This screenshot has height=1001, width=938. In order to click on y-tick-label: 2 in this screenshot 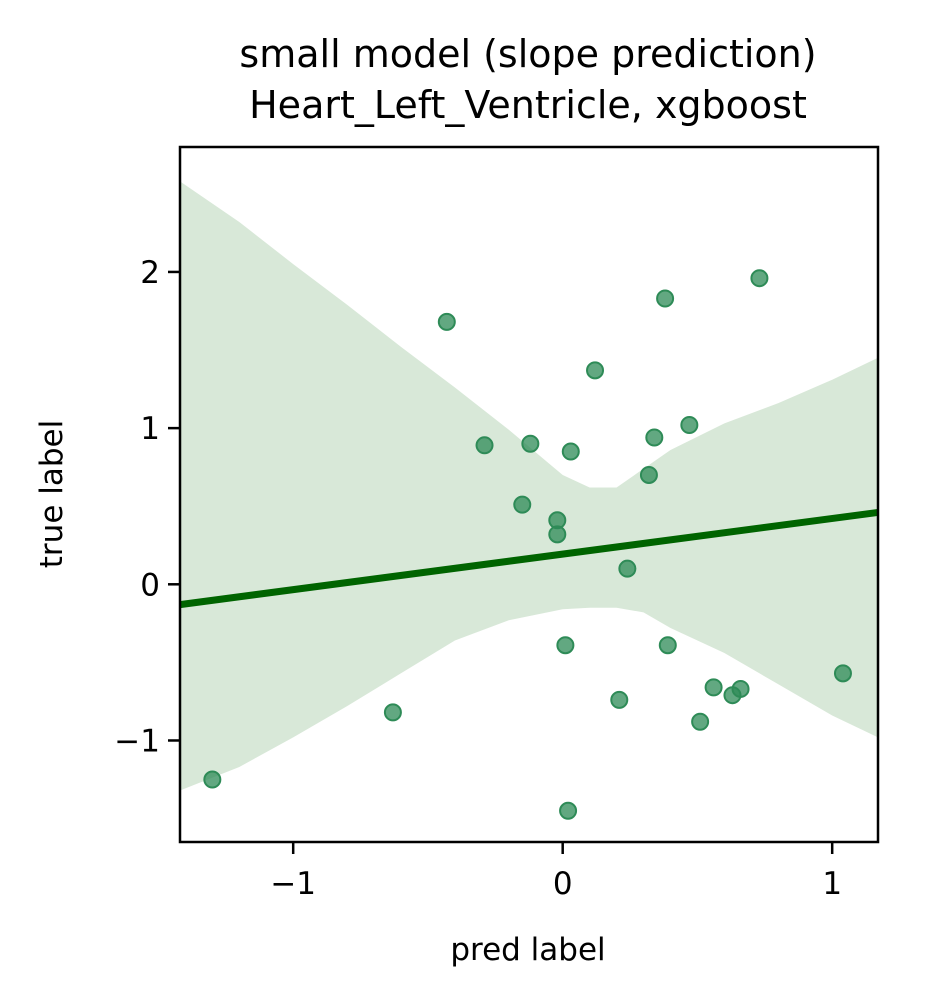, I will do `click(150, 273)`.